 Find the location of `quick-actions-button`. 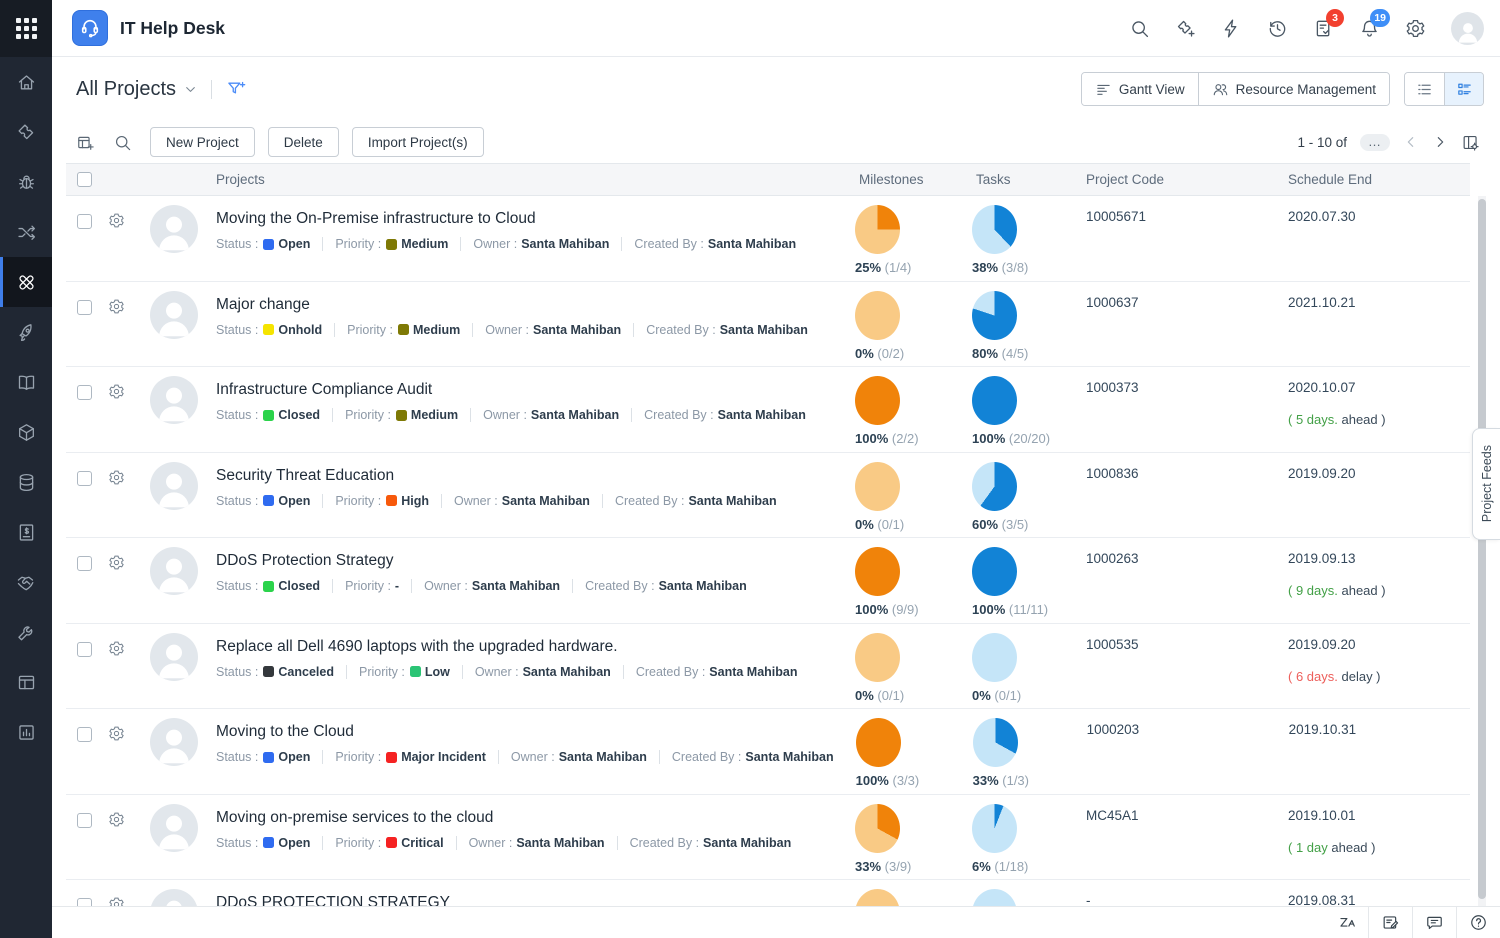

quick-actions-button is located at coordinates (1231, 28).